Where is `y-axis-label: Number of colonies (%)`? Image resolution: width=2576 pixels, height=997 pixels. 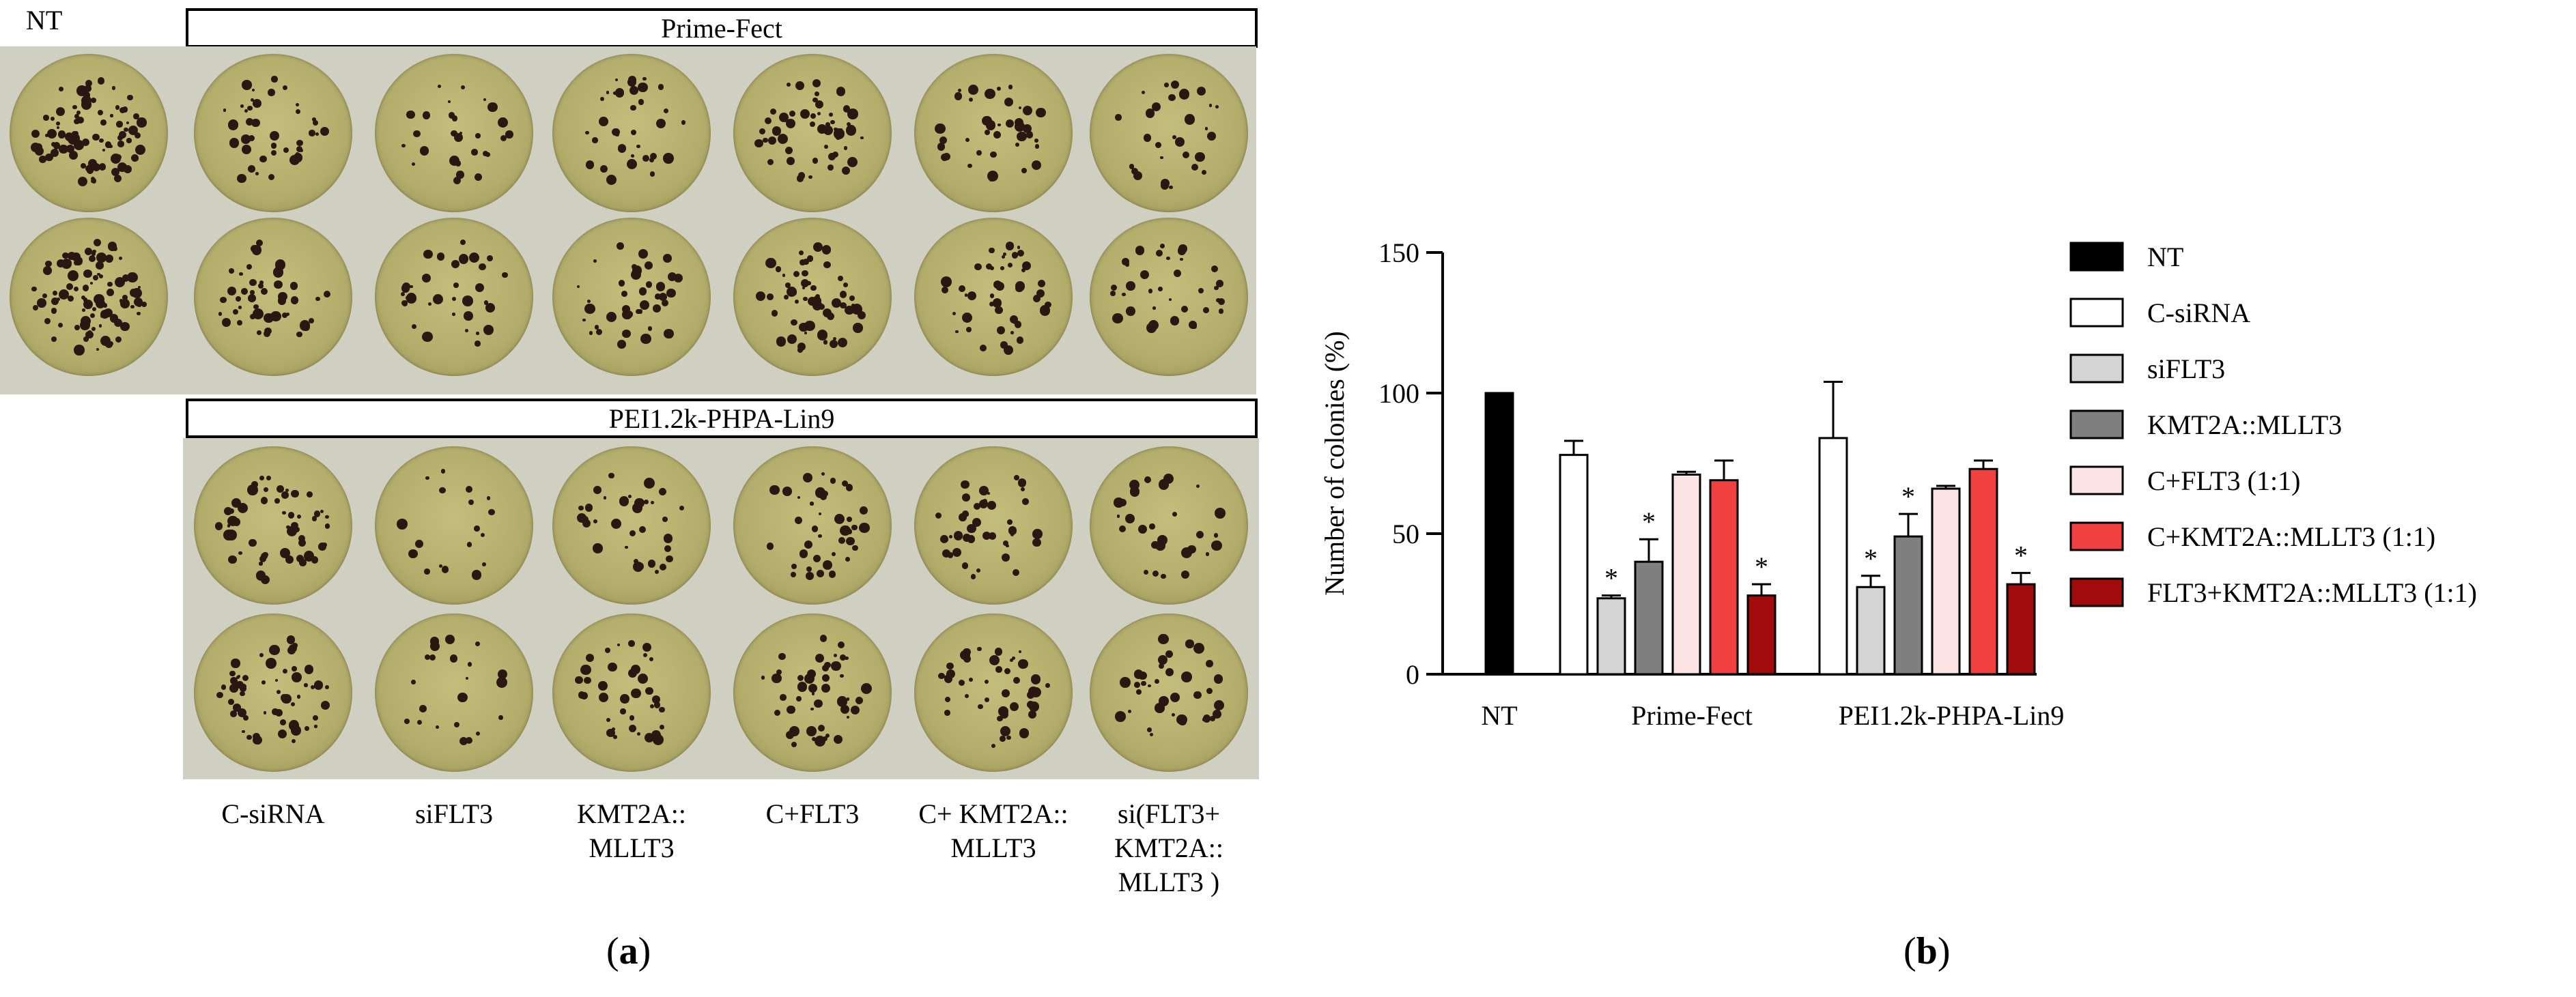
y-axis-label: Number of colonies (%) is located at coordinates (1334, 464).